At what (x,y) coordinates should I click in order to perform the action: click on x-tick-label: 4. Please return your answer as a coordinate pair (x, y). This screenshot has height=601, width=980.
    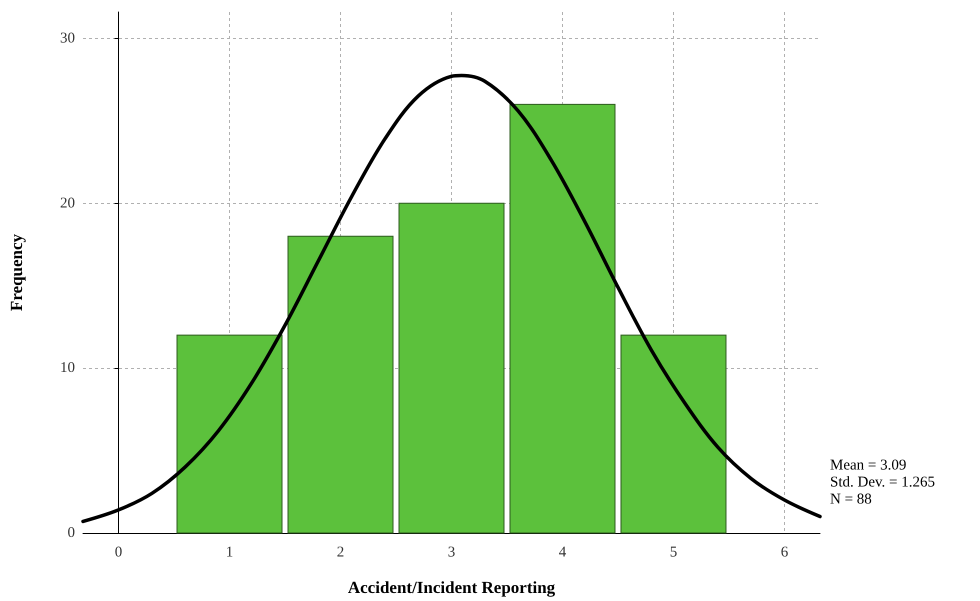
    Looking at the image, I should click on (562, 552).